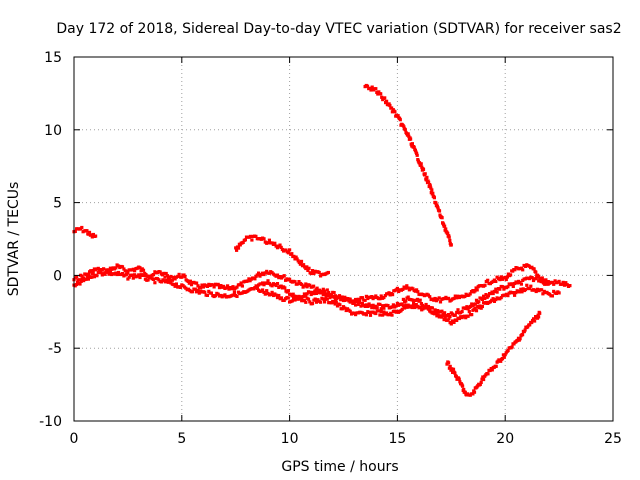 This screenshot has height=480, width=640. Describe the element at coordinates (290, 439) in the screenshot. I see `x-tick-label: 10` at that location.